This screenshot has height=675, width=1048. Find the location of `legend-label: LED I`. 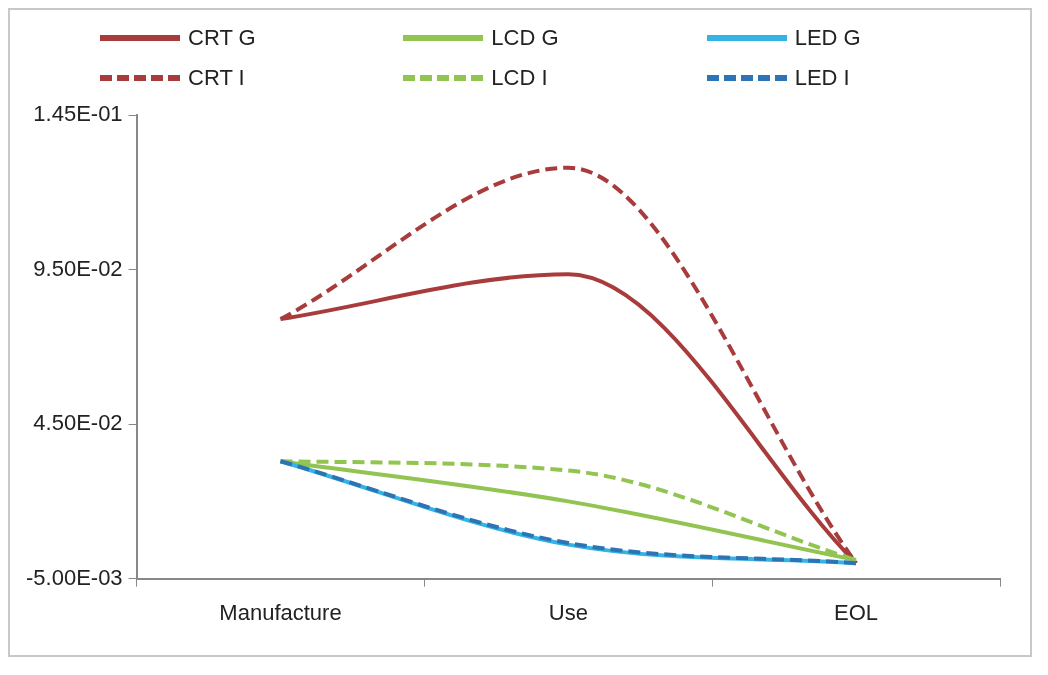

legend-label: LED I is located at coordinates (822, 78).